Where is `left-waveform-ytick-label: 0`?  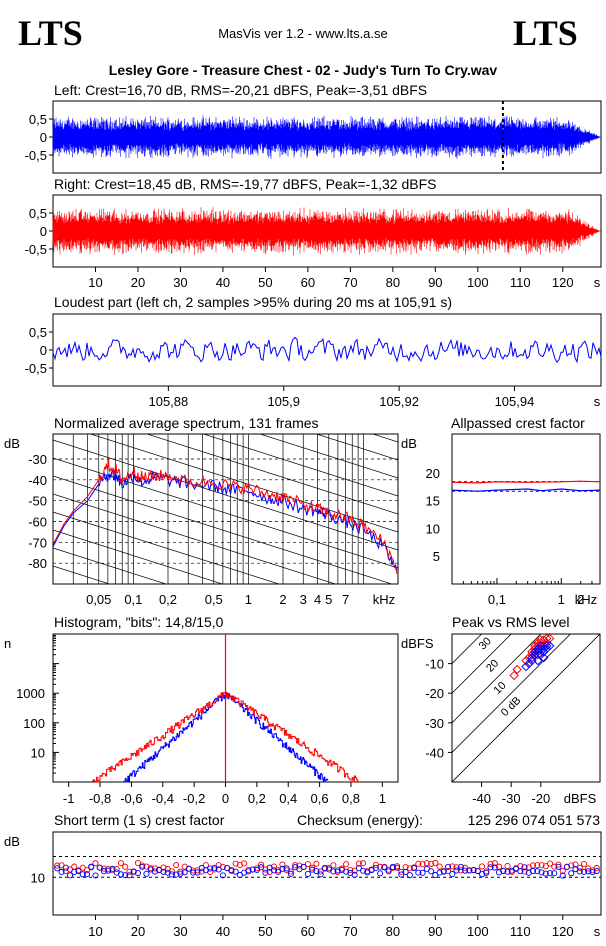 left-waveform-ytick-label: 0 is located at coordinates (43, 137).